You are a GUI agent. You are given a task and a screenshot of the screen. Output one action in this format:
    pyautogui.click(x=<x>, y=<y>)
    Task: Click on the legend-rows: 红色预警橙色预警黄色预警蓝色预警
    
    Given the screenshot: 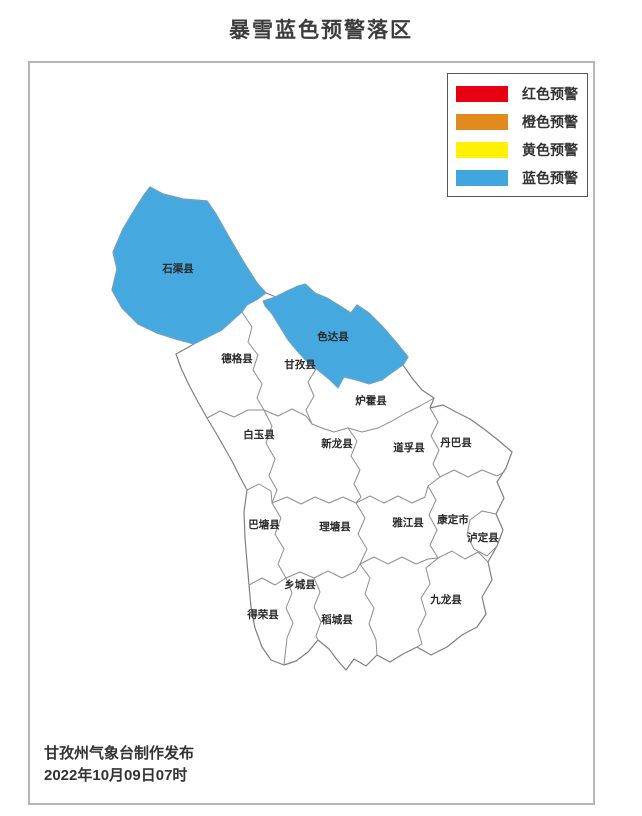 What is the action you would take?
    pyautogui.click(x=521, y=136)
    